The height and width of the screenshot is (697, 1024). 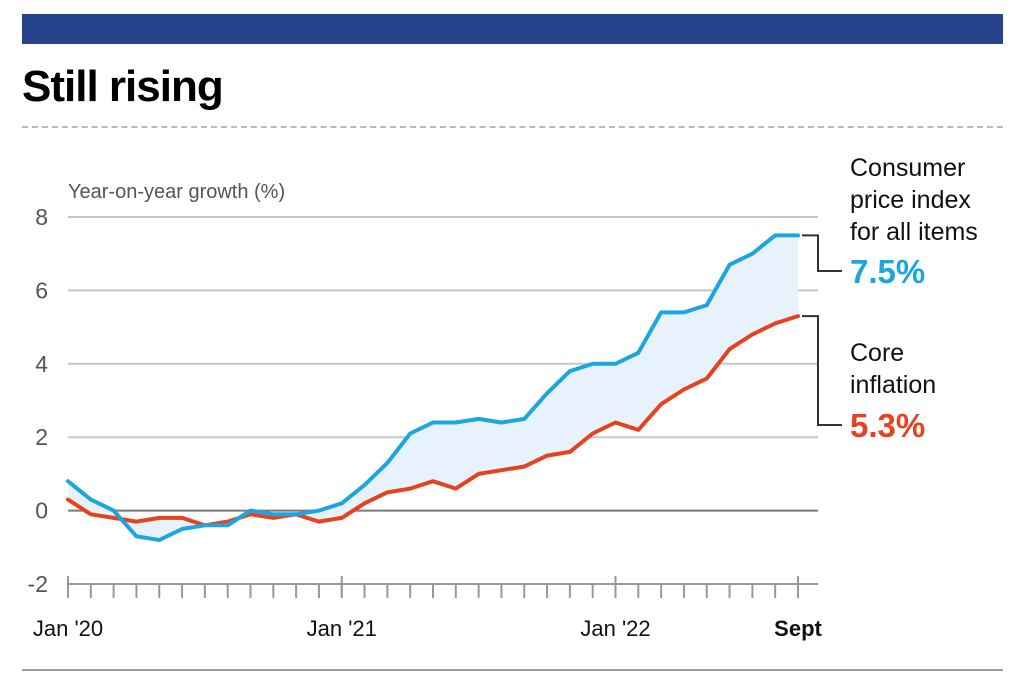 I want to click on legend-core-line-1: Core, so click(x=877, y=353).